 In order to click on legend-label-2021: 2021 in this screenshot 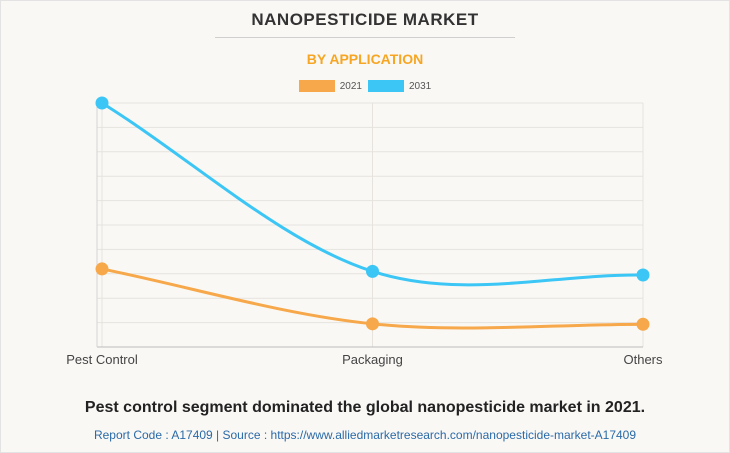, I will do `click(350, 86)`.